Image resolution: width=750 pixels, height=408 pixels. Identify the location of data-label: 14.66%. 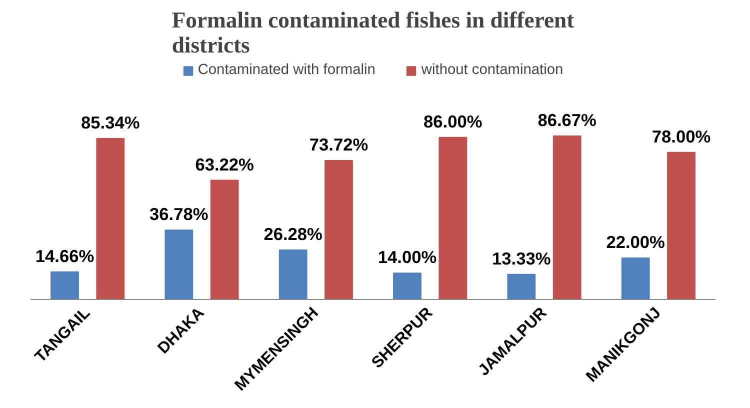
(64, 256).